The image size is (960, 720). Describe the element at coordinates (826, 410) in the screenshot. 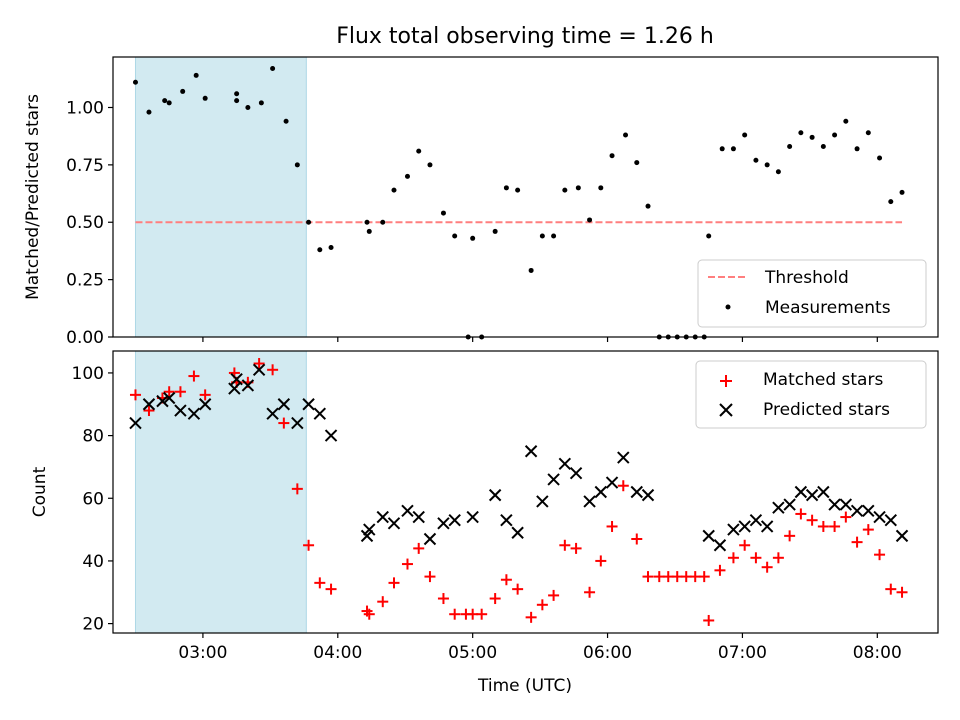

I see `legend-predicted-label: Predicted stars` at that location.